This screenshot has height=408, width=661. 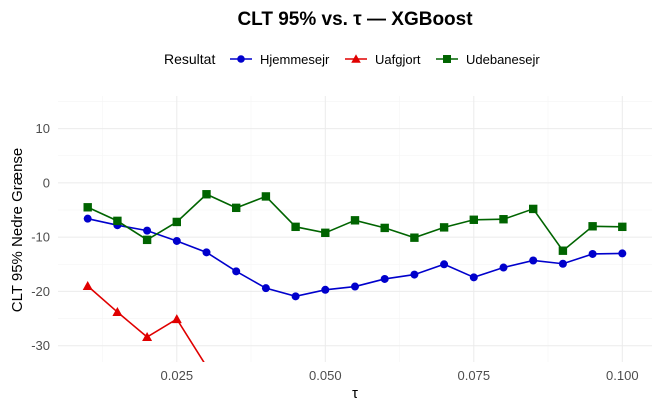 I want to click on legend: Resultat Hjemmesejr Uafgjort Udebanesejr, so click(x=352, y=59).